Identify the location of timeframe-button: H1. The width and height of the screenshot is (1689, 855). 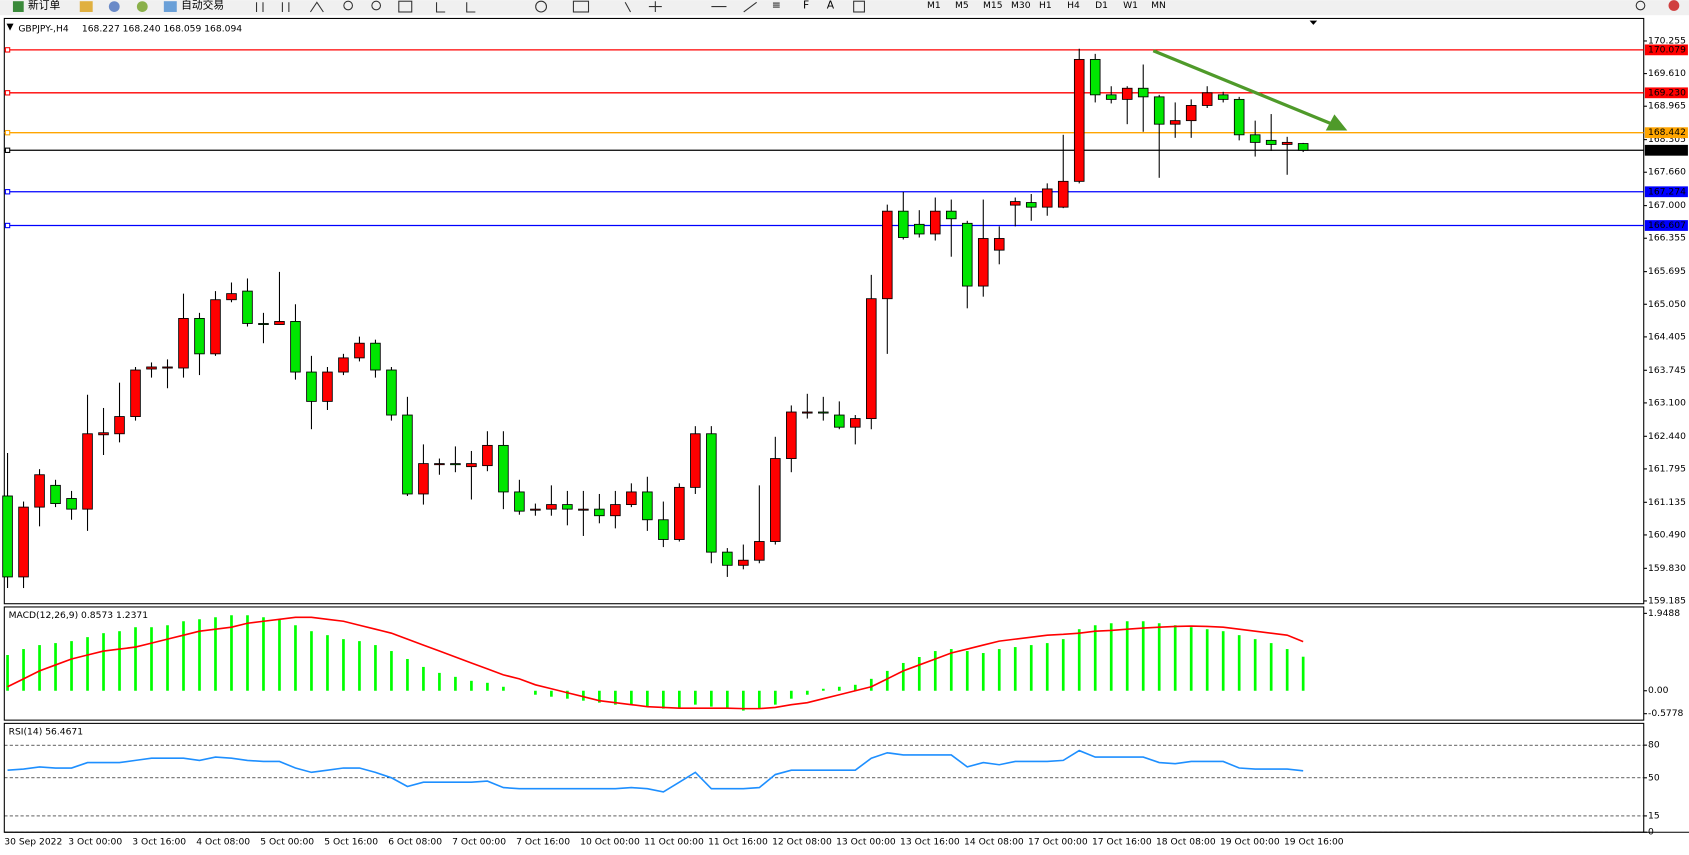
(1045, 5).